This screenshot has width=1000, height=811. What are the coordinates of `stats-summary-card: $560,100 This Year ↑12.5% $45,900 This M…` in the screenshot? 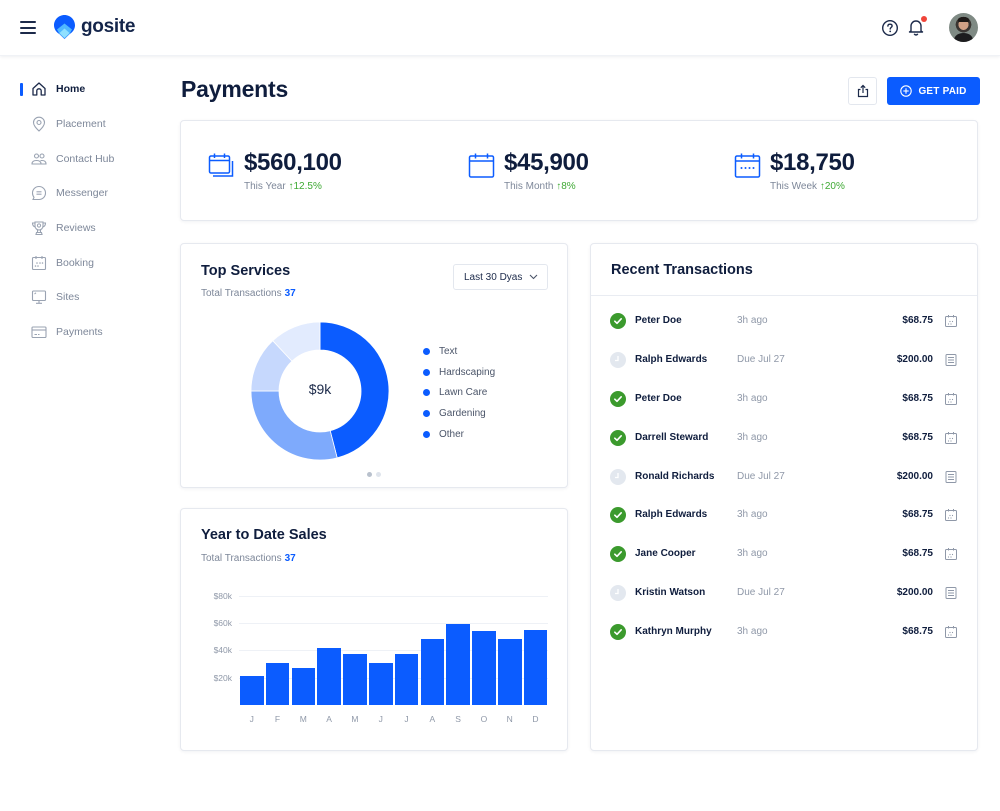 It's located at (579, 170).